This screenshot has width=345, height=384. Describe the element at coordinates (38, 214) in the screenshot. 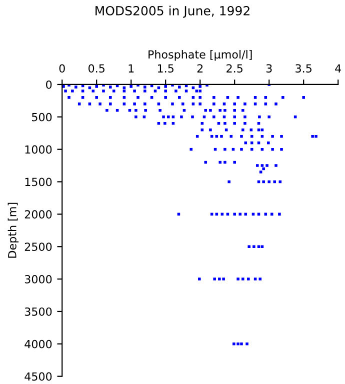

I see `y-tick-label: 2000` at that location.